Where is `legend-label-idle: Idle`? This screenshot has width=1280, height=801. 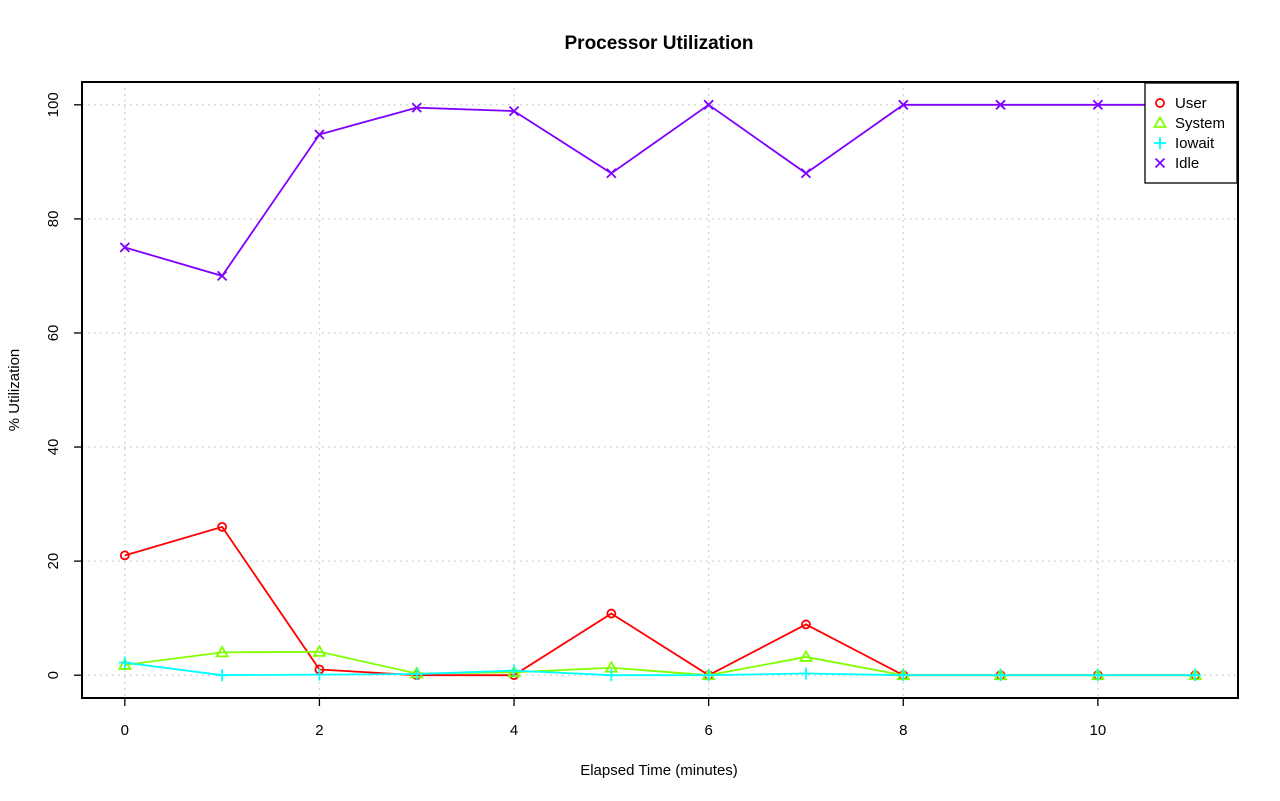 legend-label-idle: Idle is located at coordinates (1187, 163).